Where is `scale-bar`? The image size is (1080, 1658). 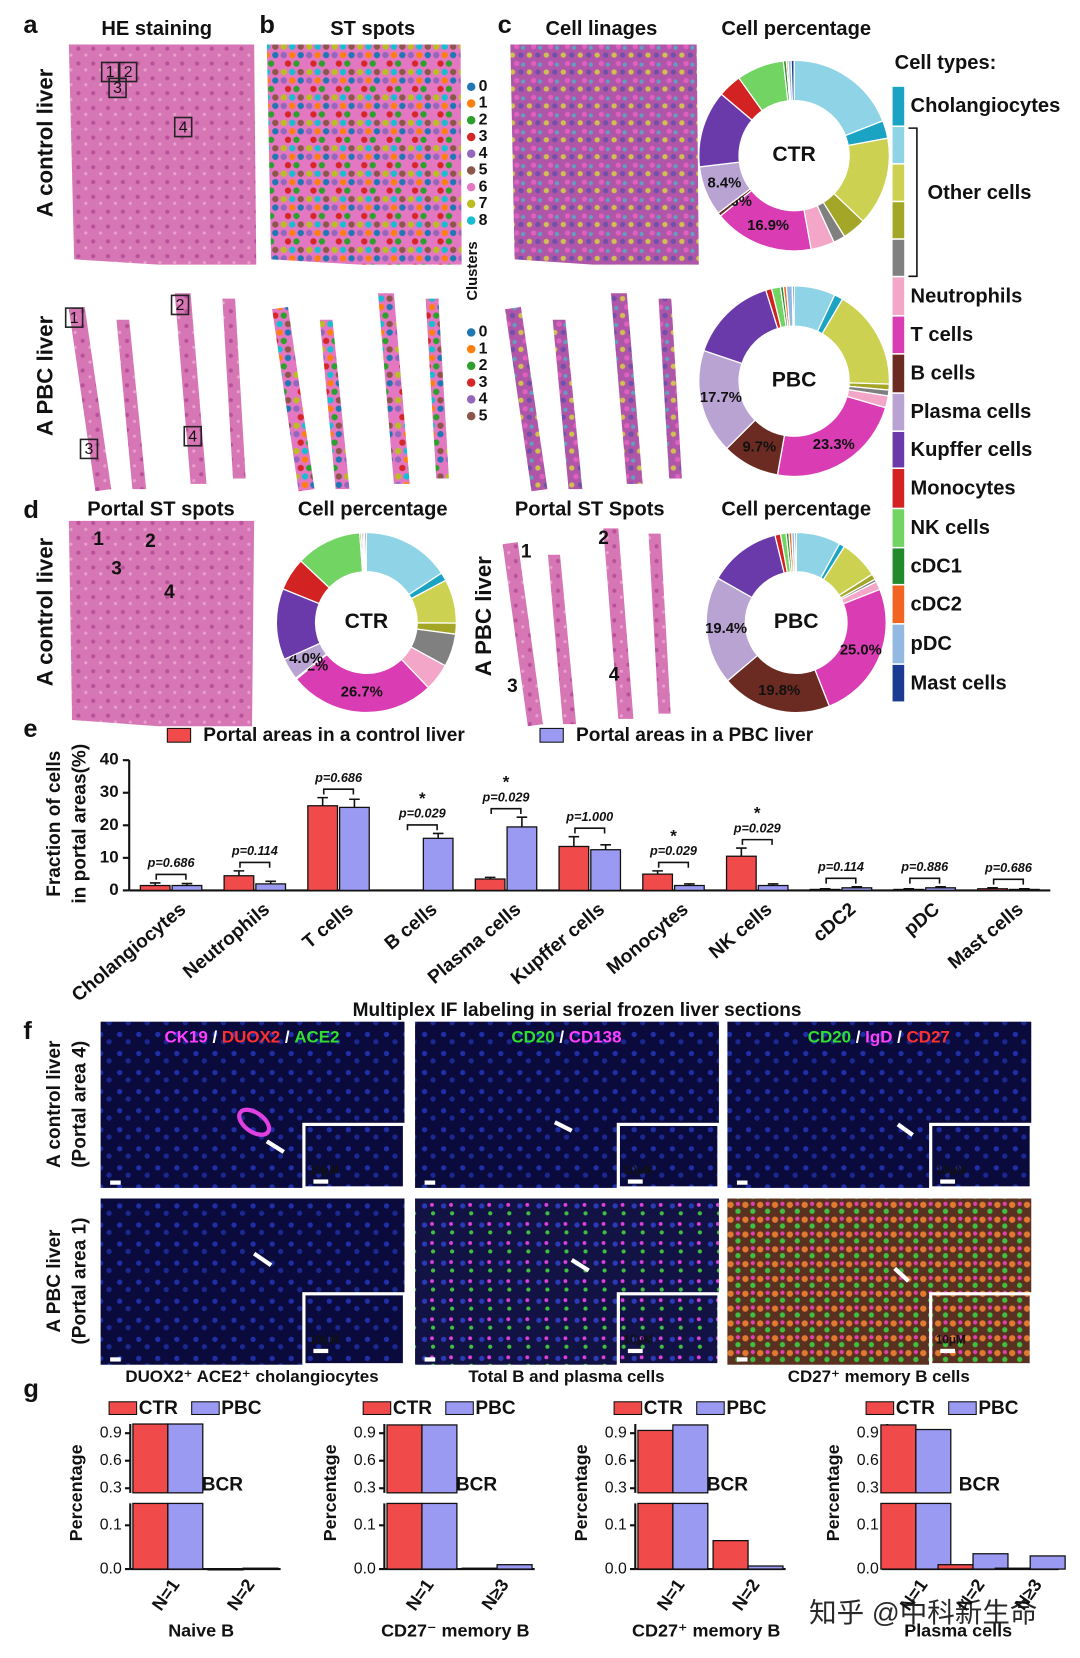
scale-bar is located at coordinates (948, 1181).